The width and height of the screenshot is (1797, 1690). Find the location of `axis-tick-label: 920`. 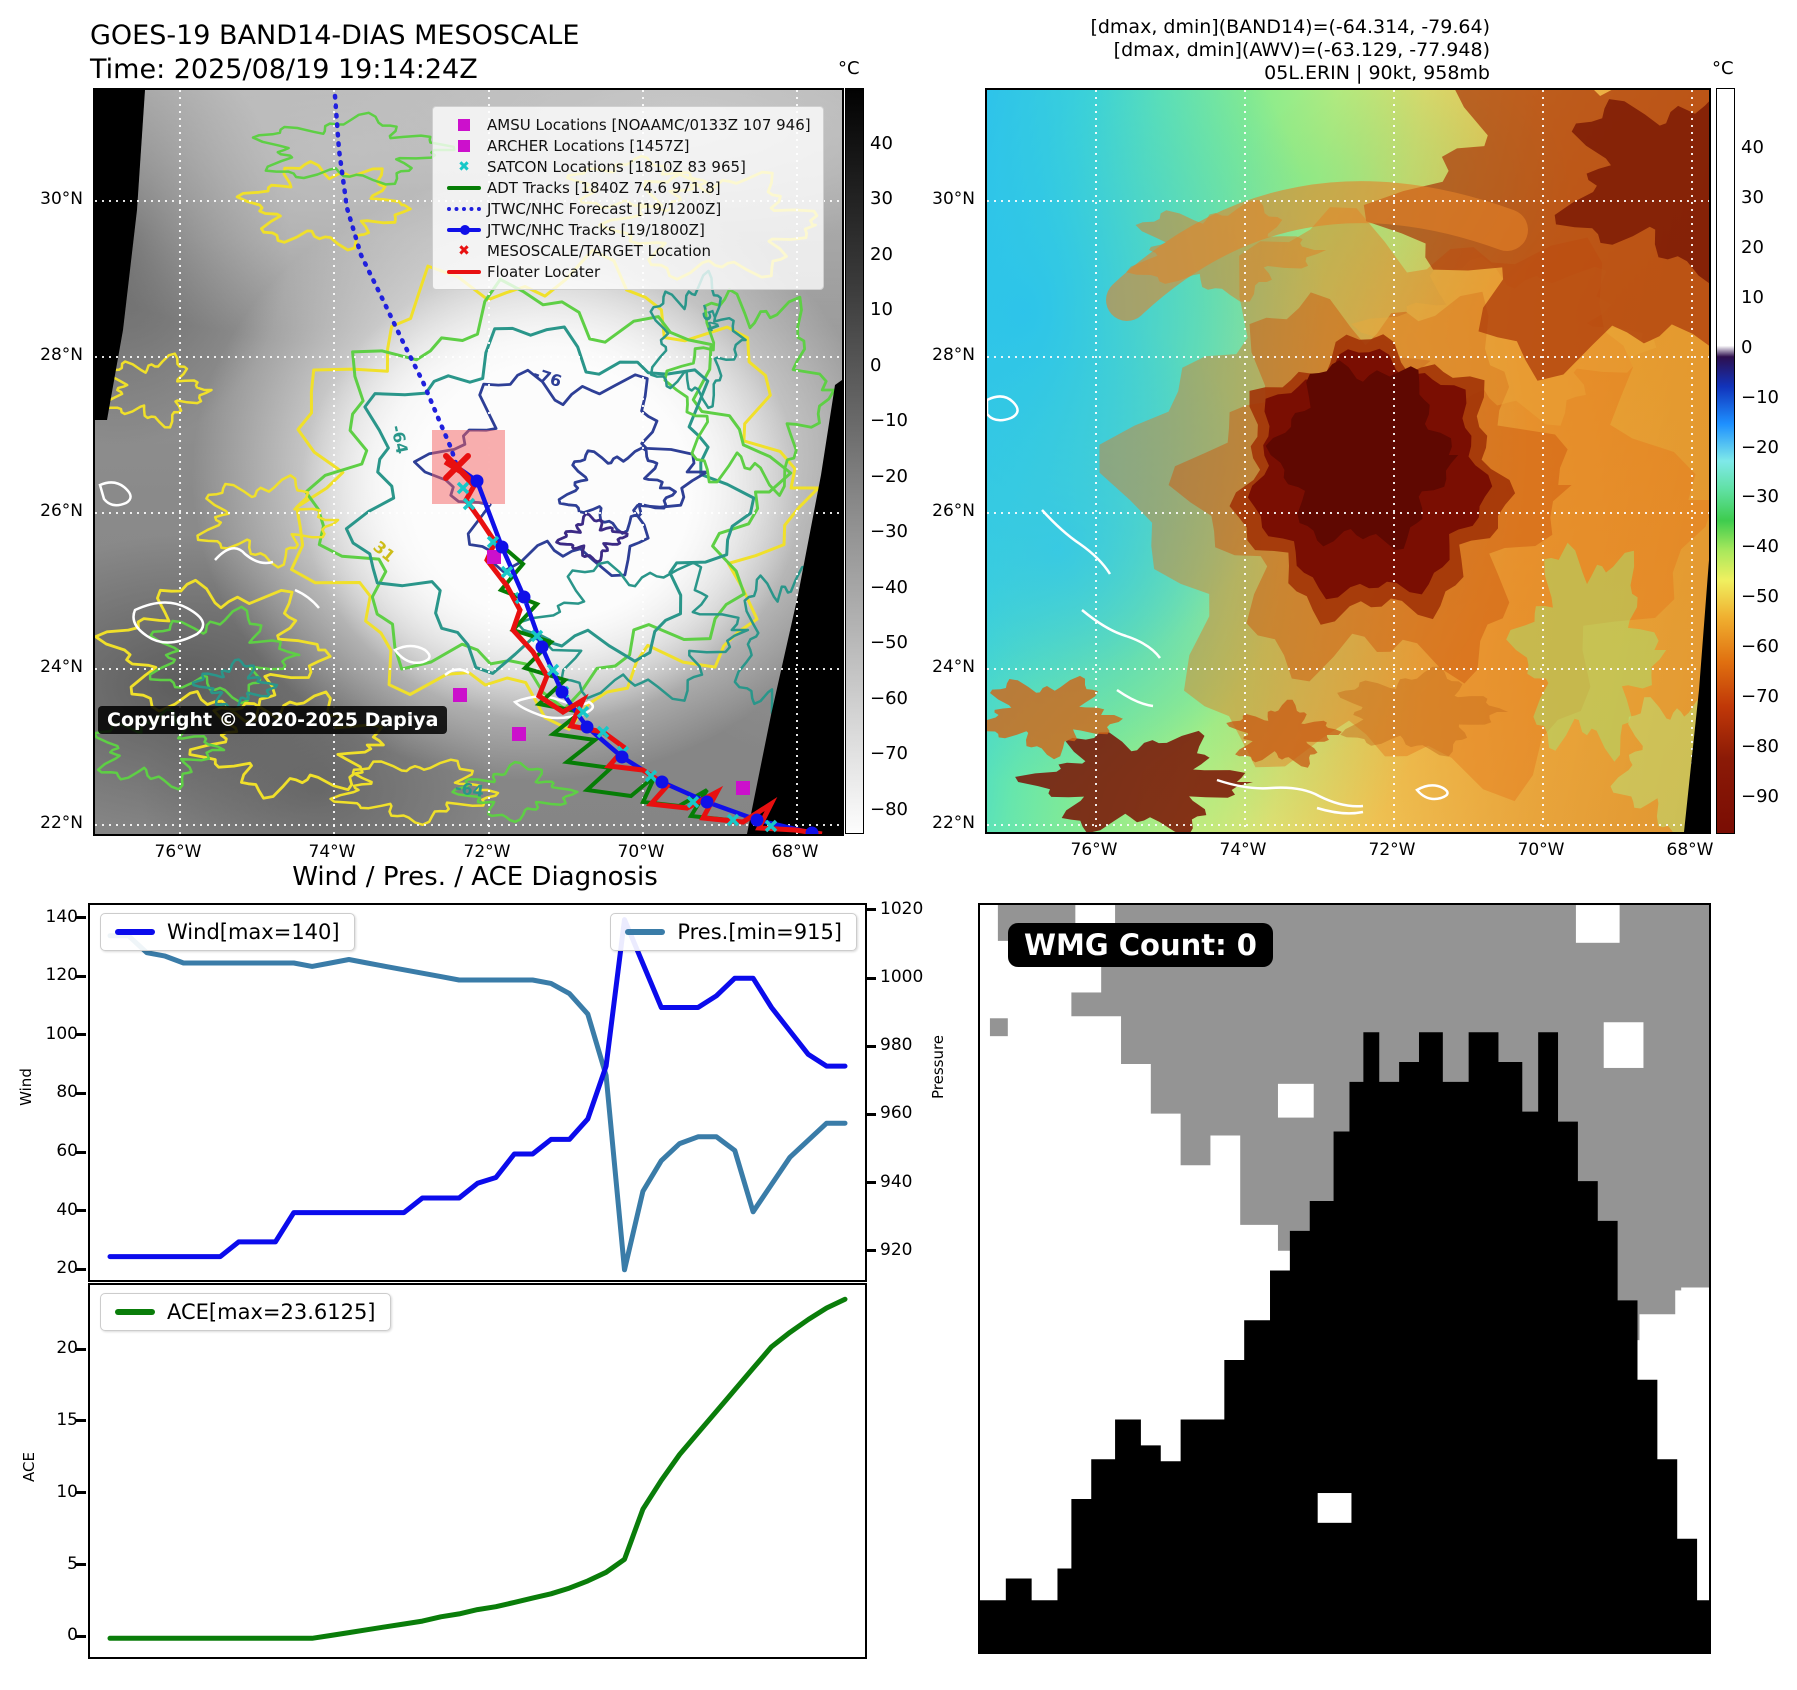

axis-tick-label: 920 is located at coordinates (896, 1249).